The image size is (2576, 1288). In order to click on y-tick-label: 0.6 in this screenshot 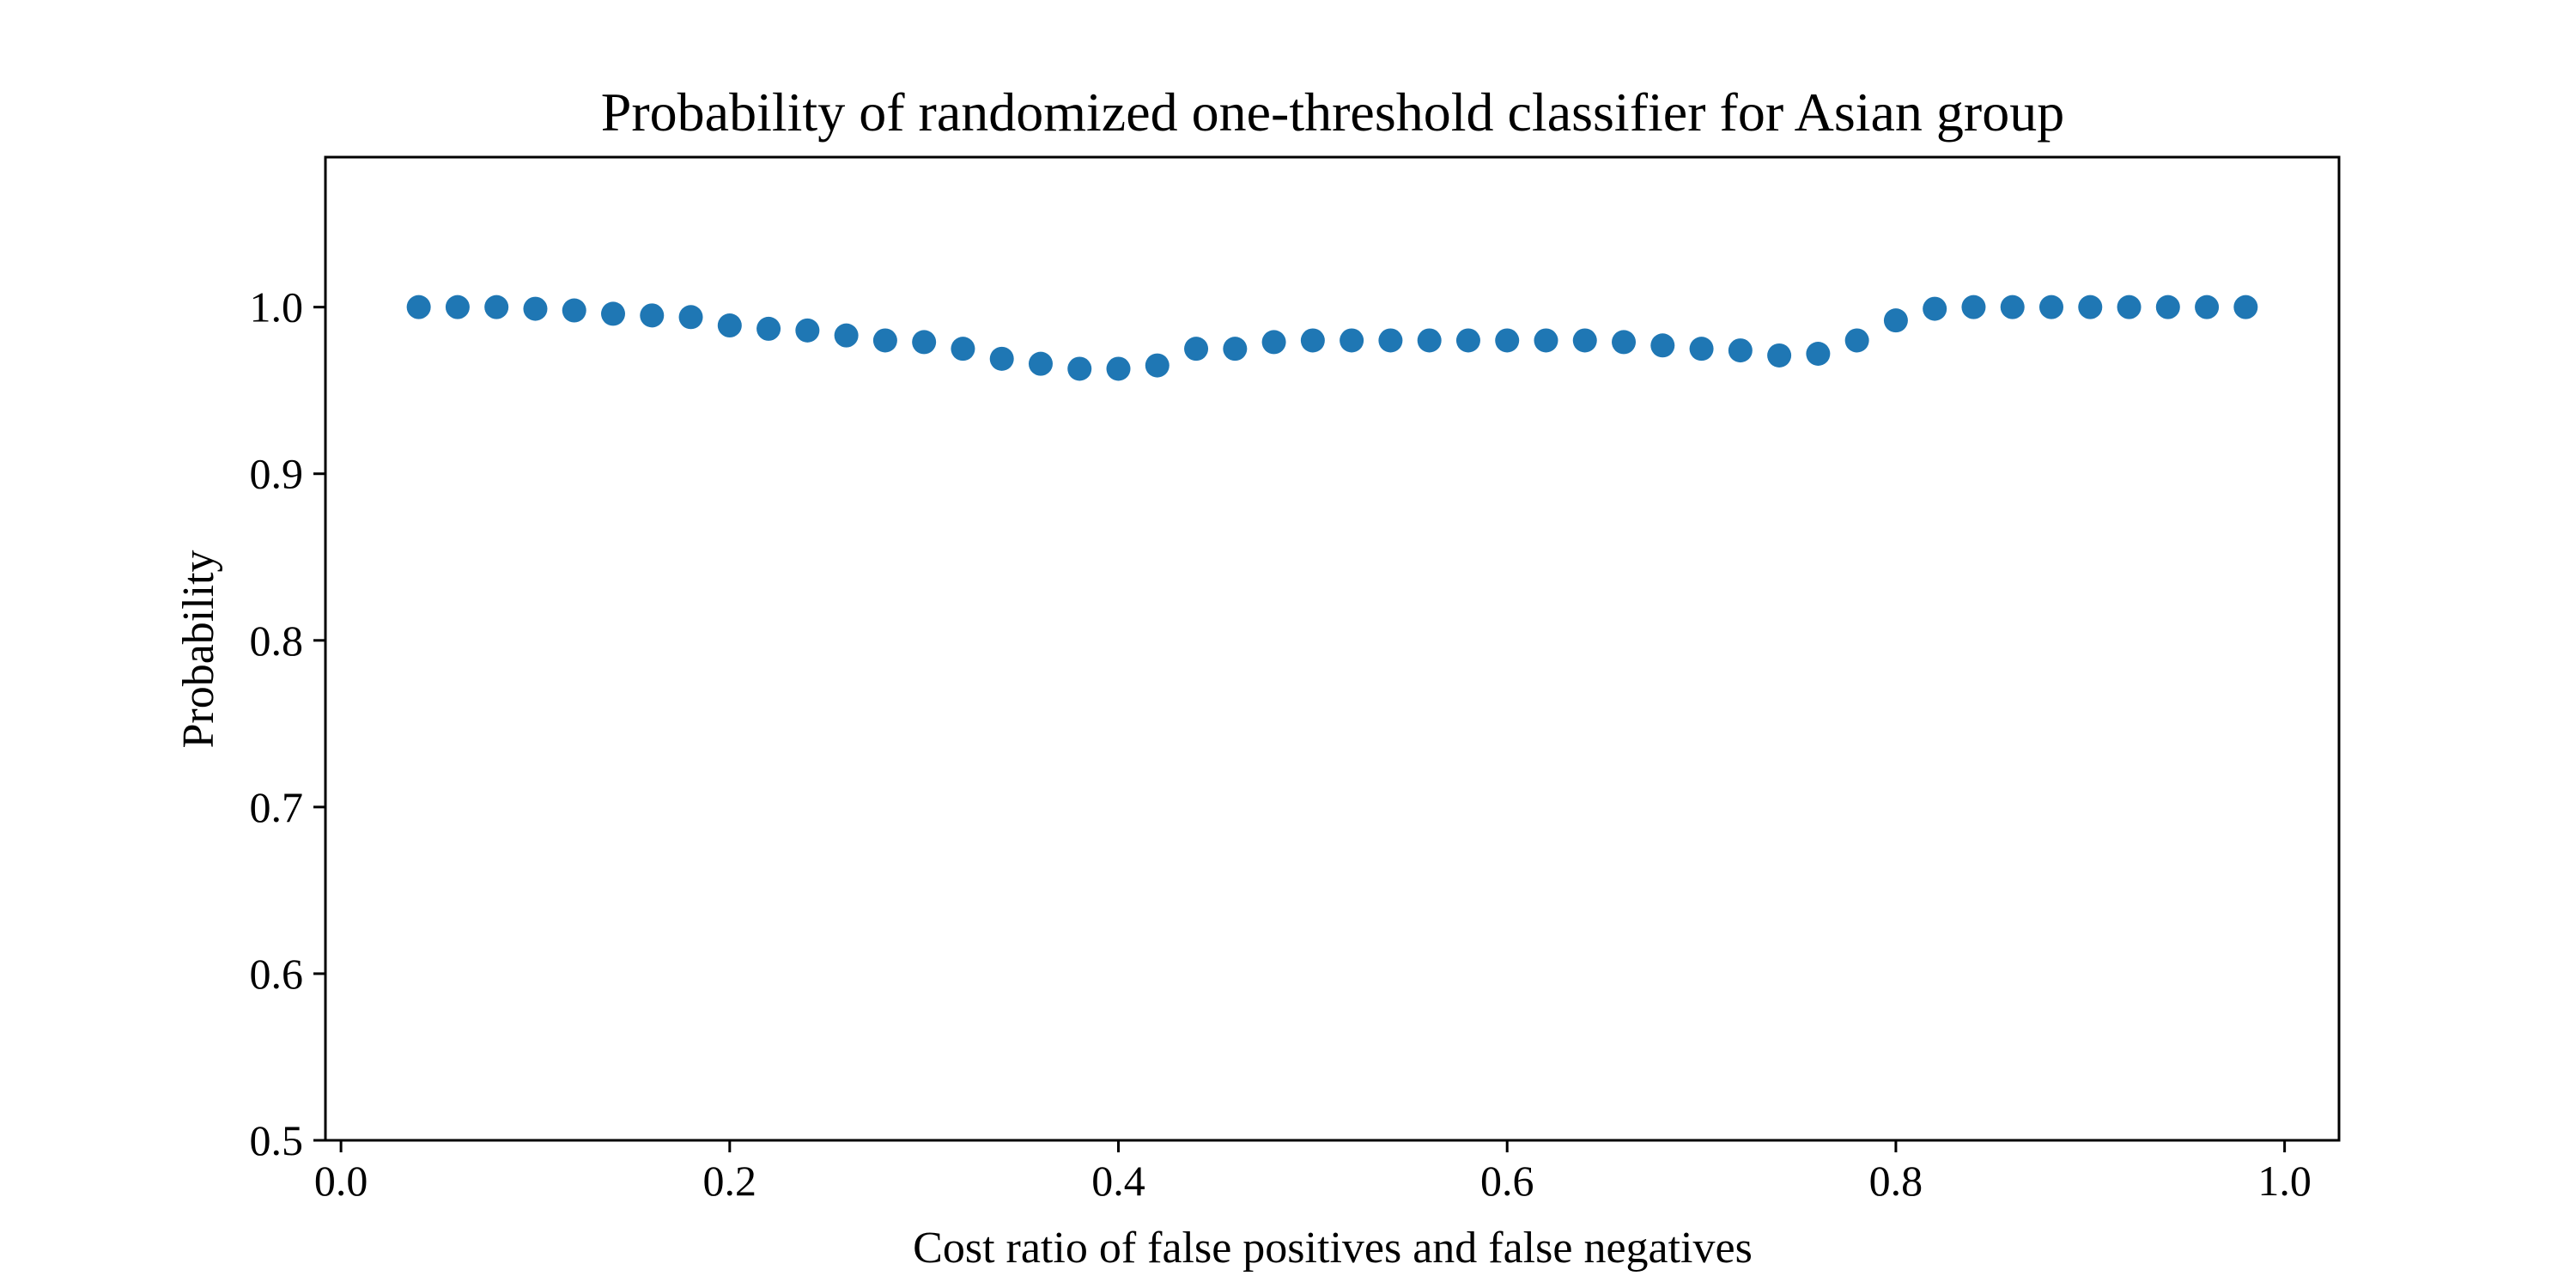, I will do `click(277, 974)`.